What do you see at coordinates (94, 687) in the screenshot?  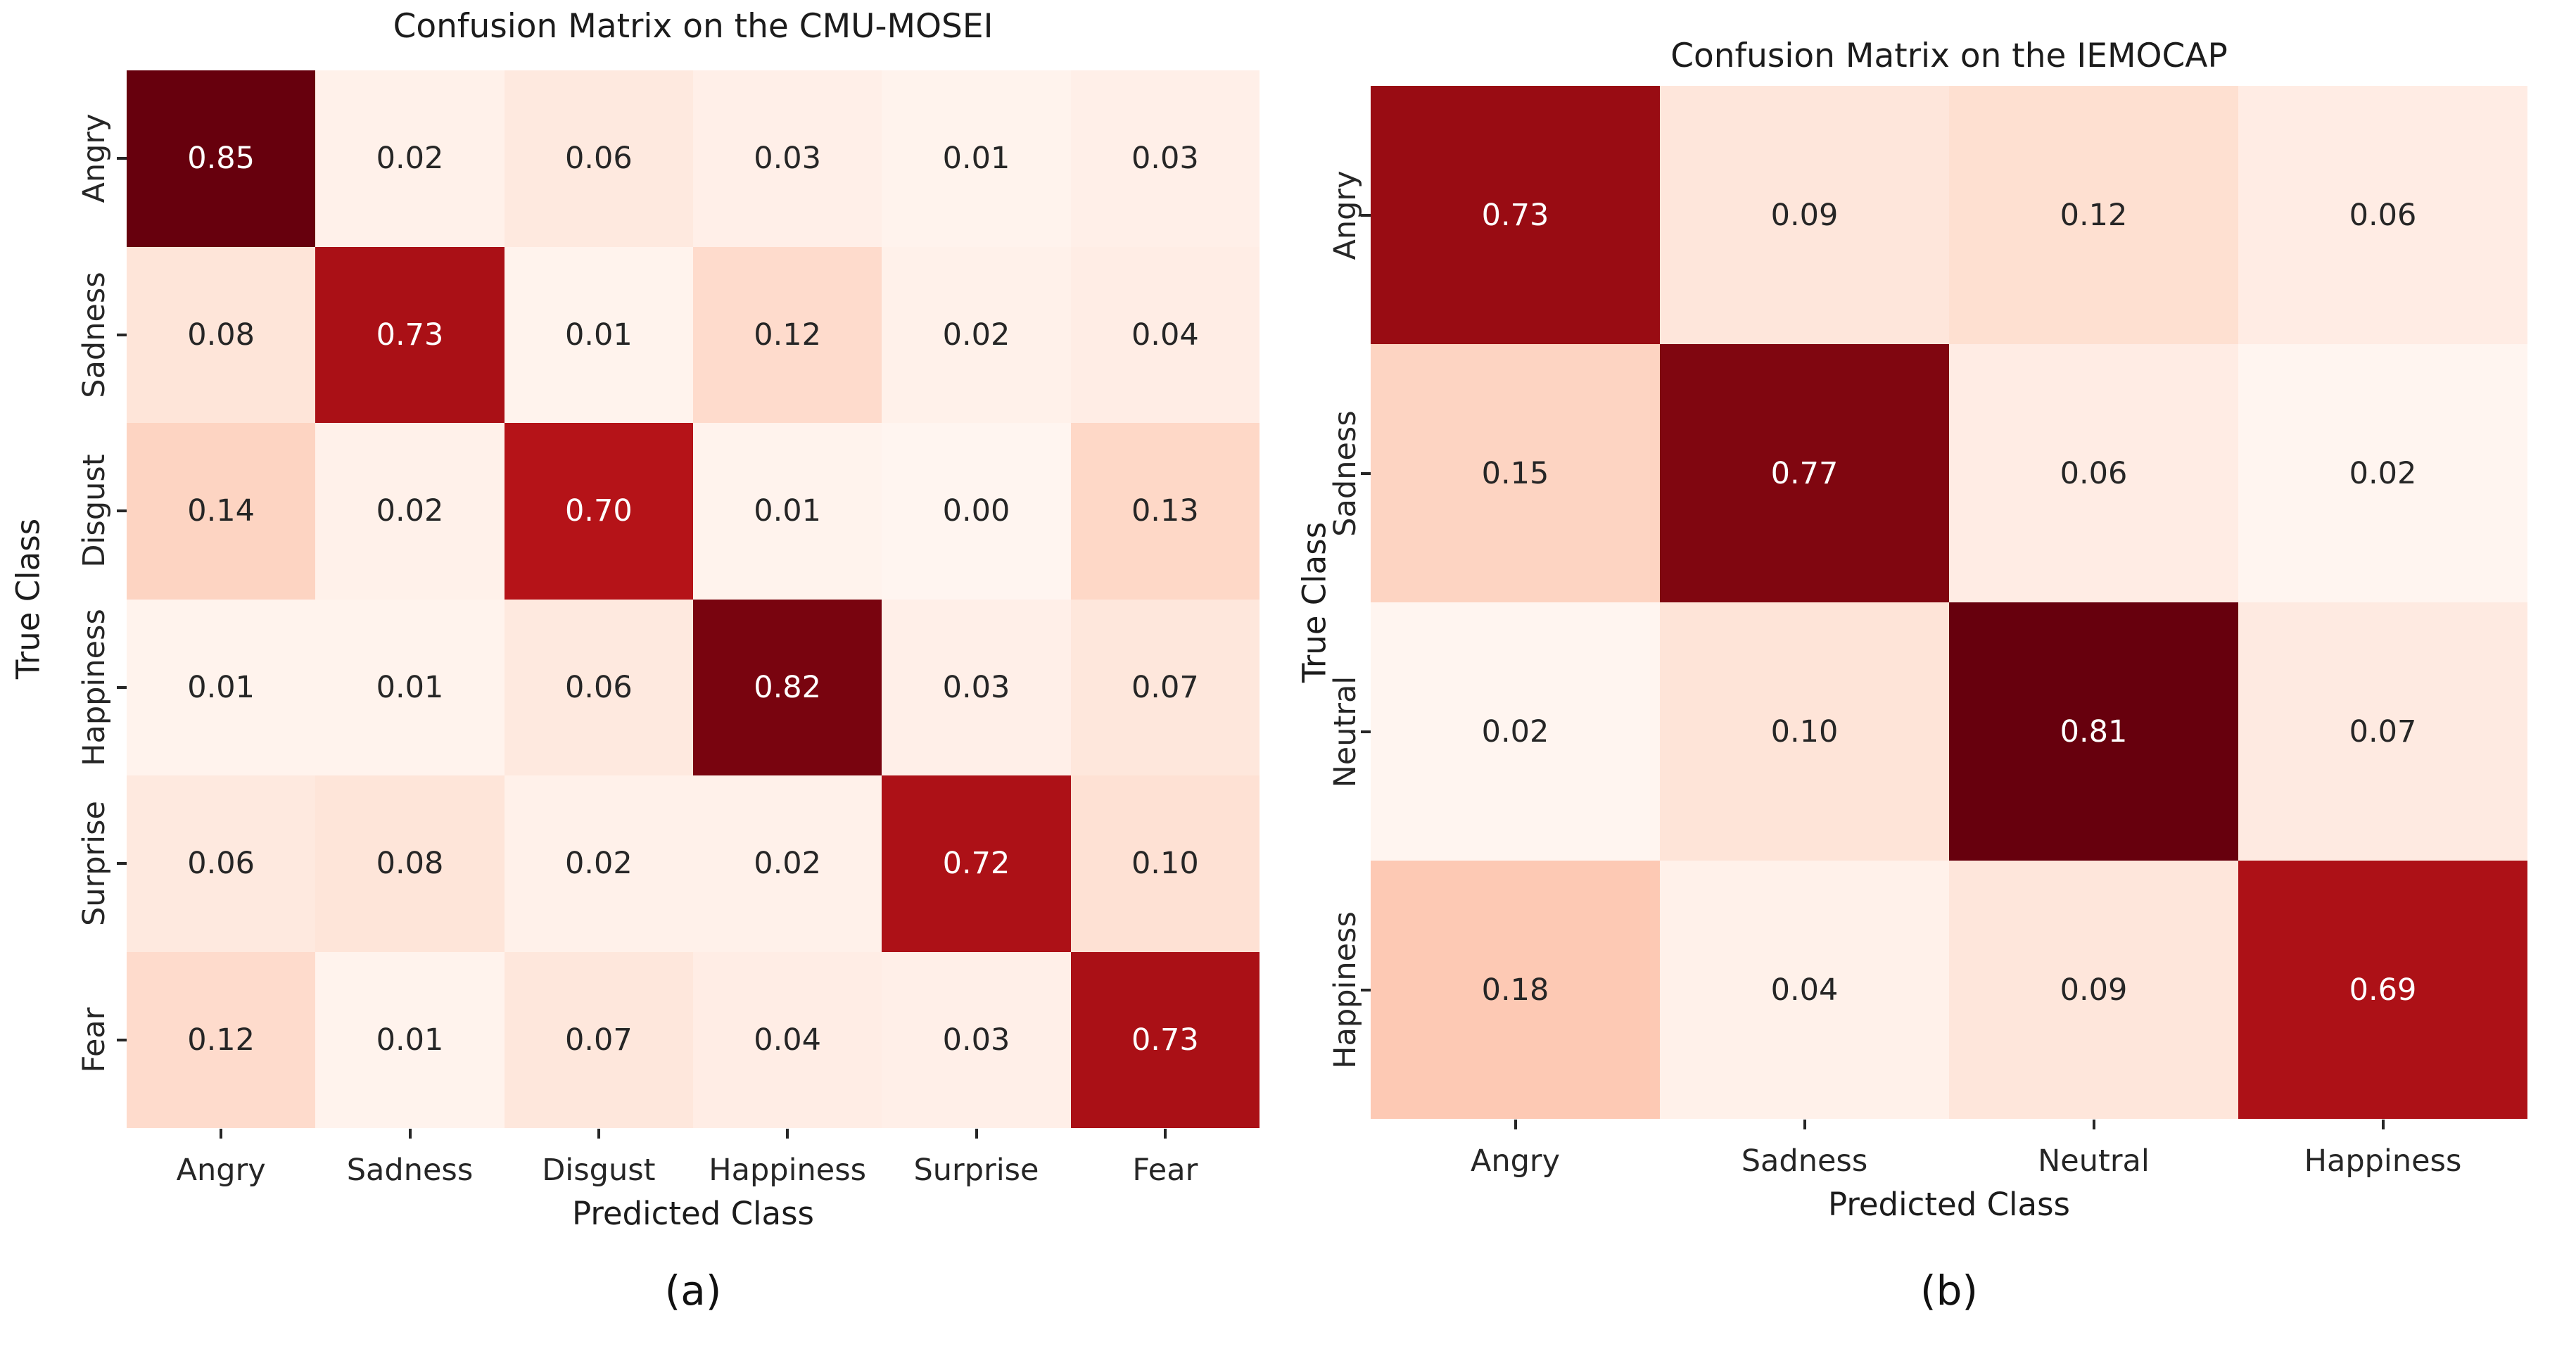 I see `y-tick-label: Happiness` at bounding box center [94, 687].